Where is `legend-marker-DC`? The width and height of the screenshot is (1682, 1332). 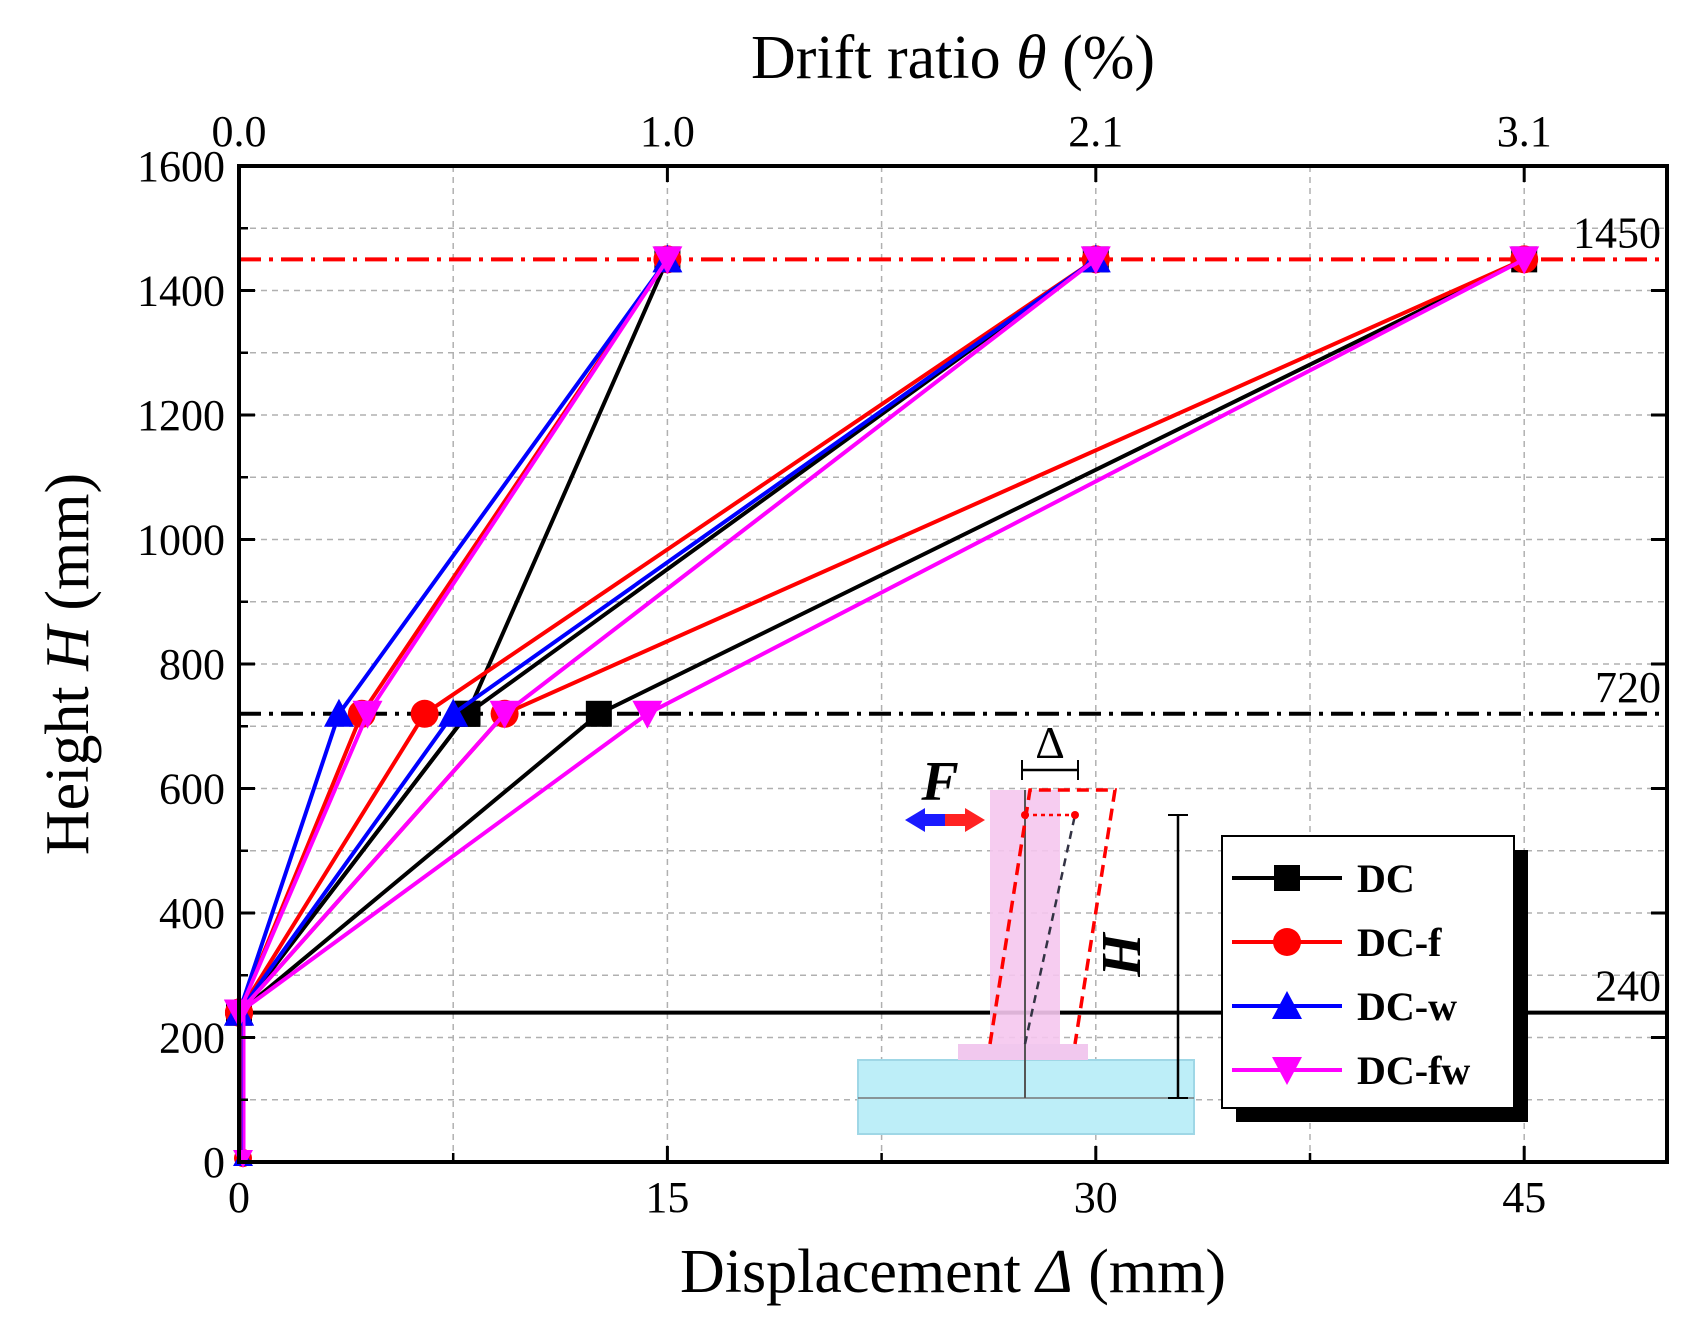
legend-marker-DC is located at coordinates (1287, 878).